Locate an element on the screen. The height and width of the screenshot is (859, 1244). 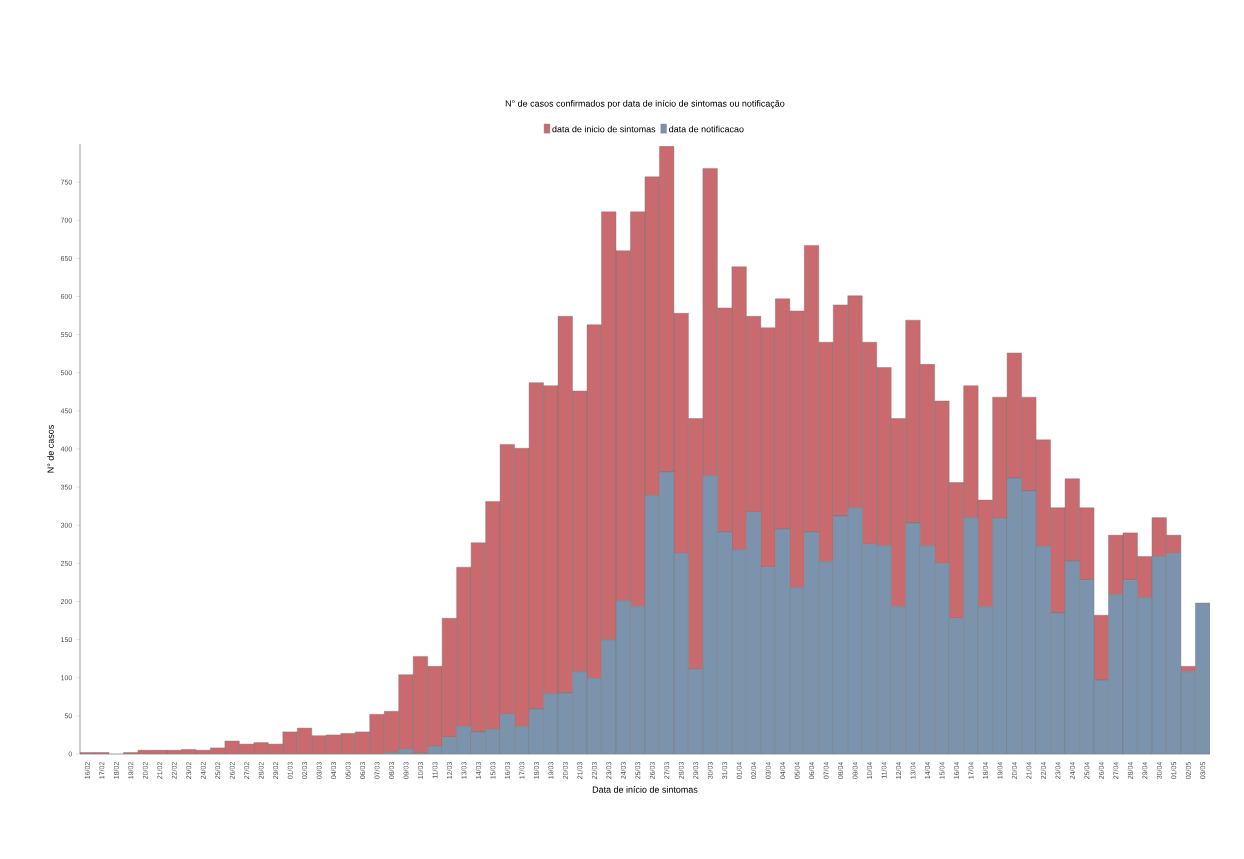
legend-label: data de inicio de sintomas is located at coordinates (604, 129).